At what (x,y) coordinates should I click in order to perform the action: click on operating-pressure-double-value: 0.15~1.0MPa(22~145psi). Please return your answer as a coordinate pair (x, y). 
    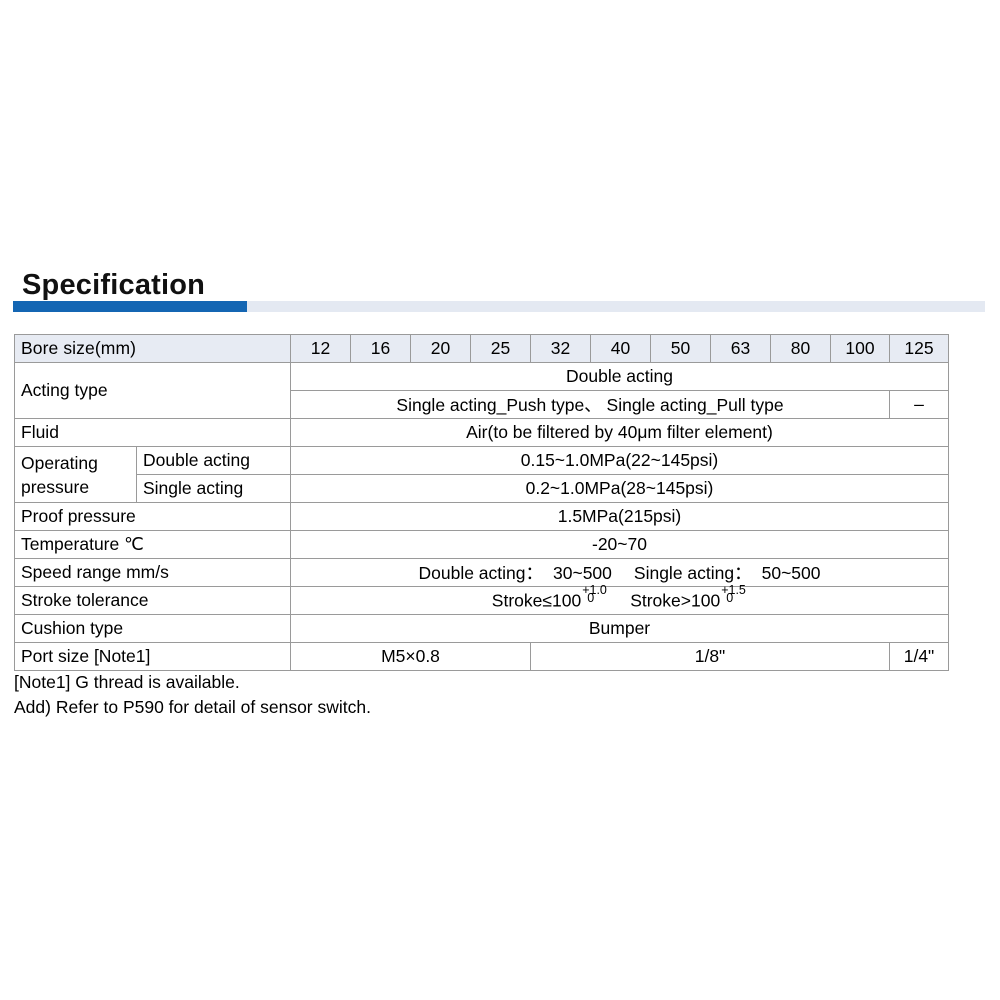
    Looking at the image, I should click on (619, 460).